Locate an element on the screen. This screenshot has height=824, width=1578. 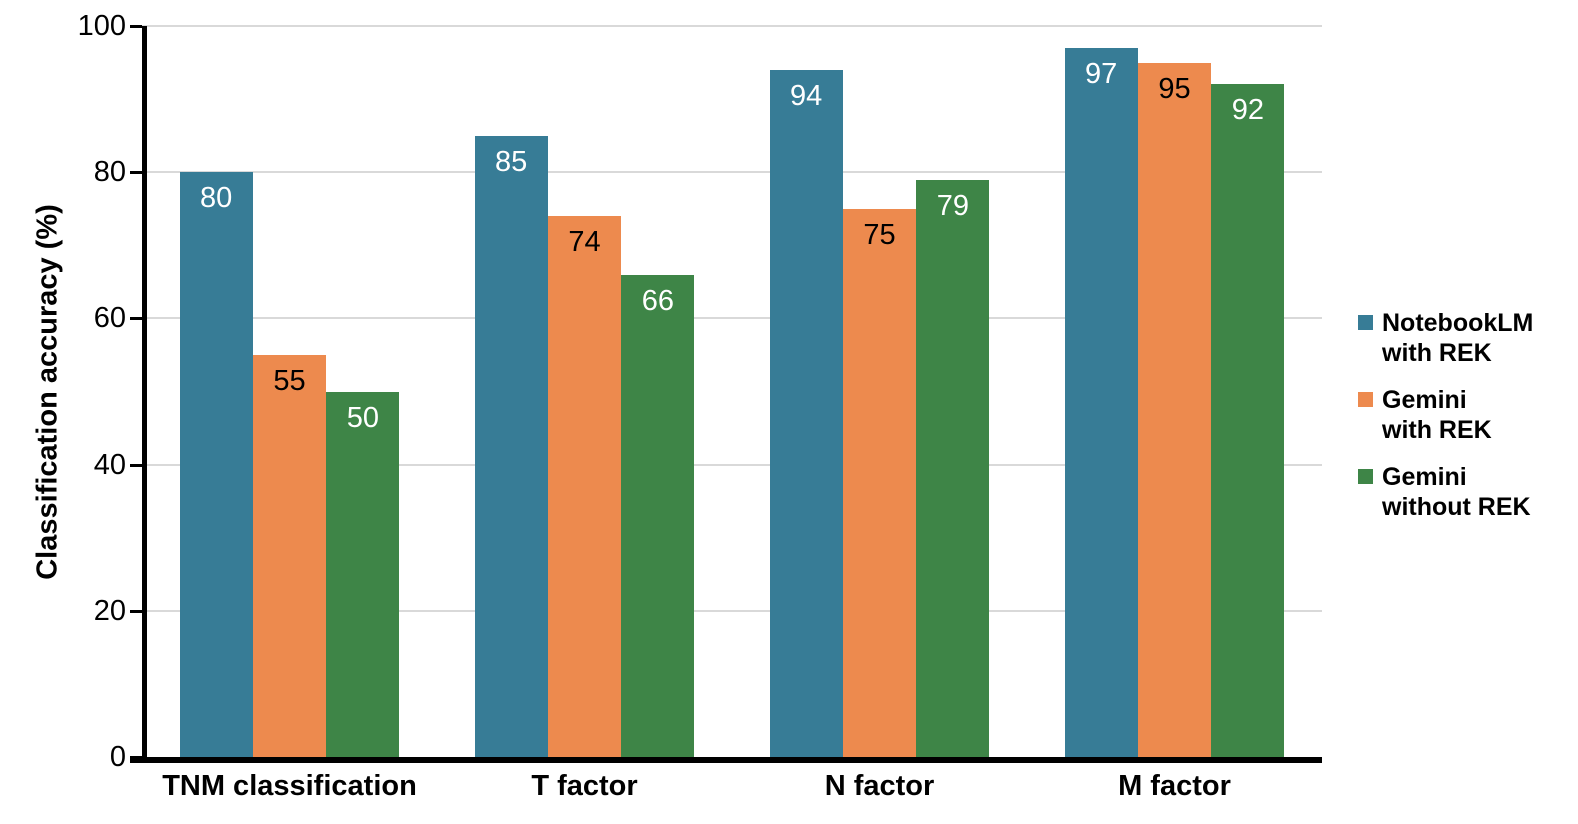
legend-item-3: Gemini without REK is located at coordinates (1445, 492).